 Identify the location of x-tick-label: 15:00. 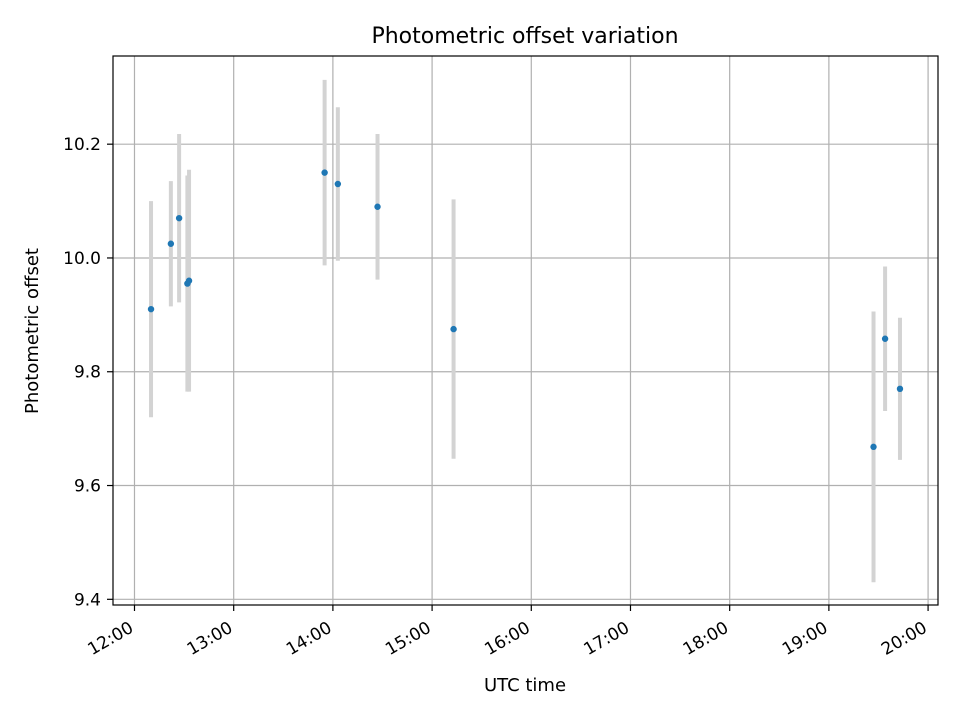
(408, 639).